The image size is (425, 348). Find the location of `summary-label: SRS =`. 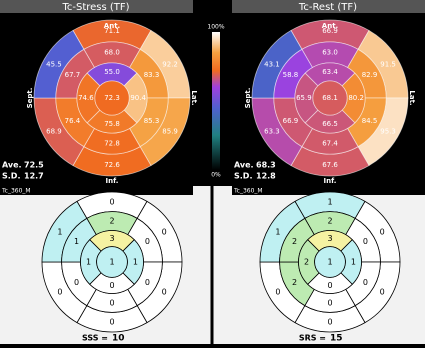

summary-label: SRS = is located at coordinates (312, 338).